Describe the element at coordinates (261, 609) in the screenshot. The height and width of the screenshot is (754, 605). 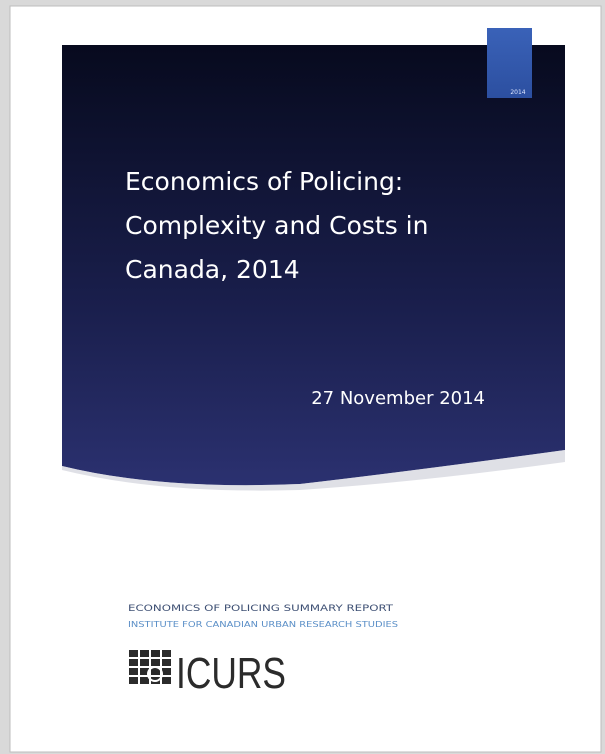
I see `report-line: ECONOMICS OF POLICING SUMMARY REPORT` at that location.